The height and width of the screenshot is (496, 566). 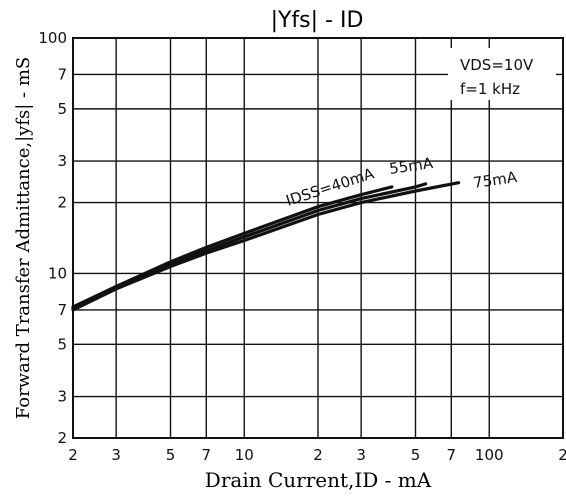 What do you see at coordinates (411, 166) in the screenshot?
I see `series-label-55ma: 55mA` at bounding box center [411, 166].